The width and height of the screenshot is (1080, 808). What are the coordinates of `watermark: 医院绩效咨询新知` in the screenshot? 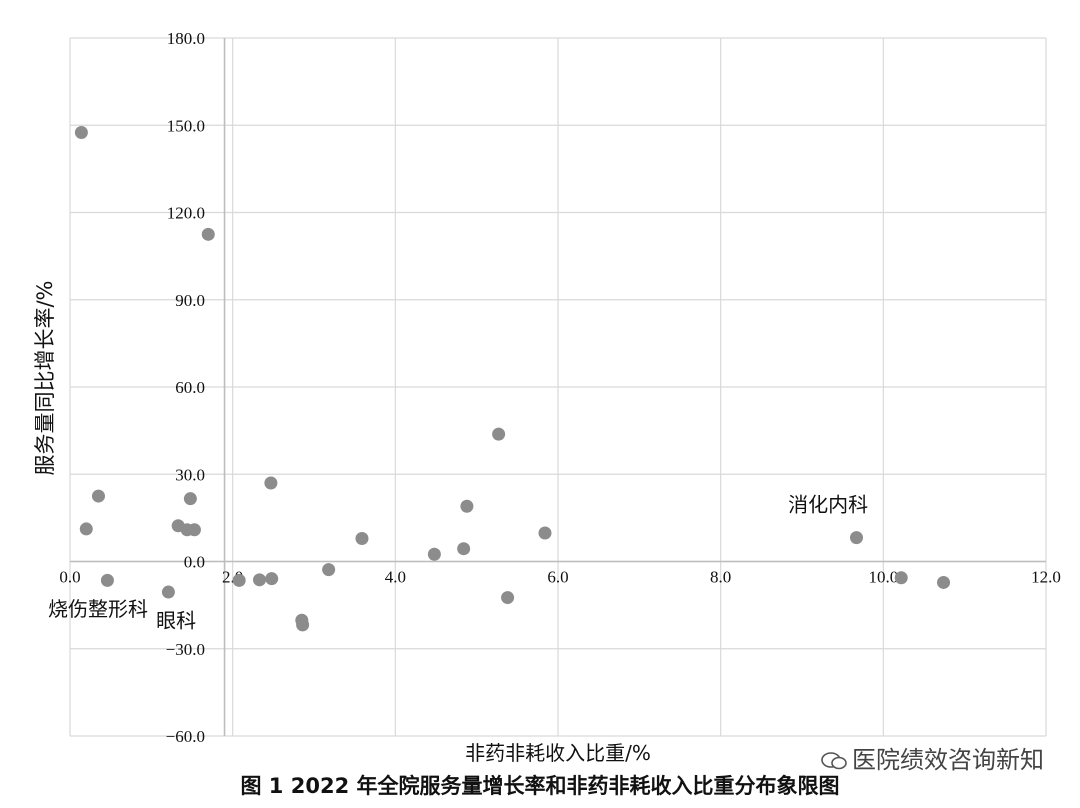 It's located at (932, 757).